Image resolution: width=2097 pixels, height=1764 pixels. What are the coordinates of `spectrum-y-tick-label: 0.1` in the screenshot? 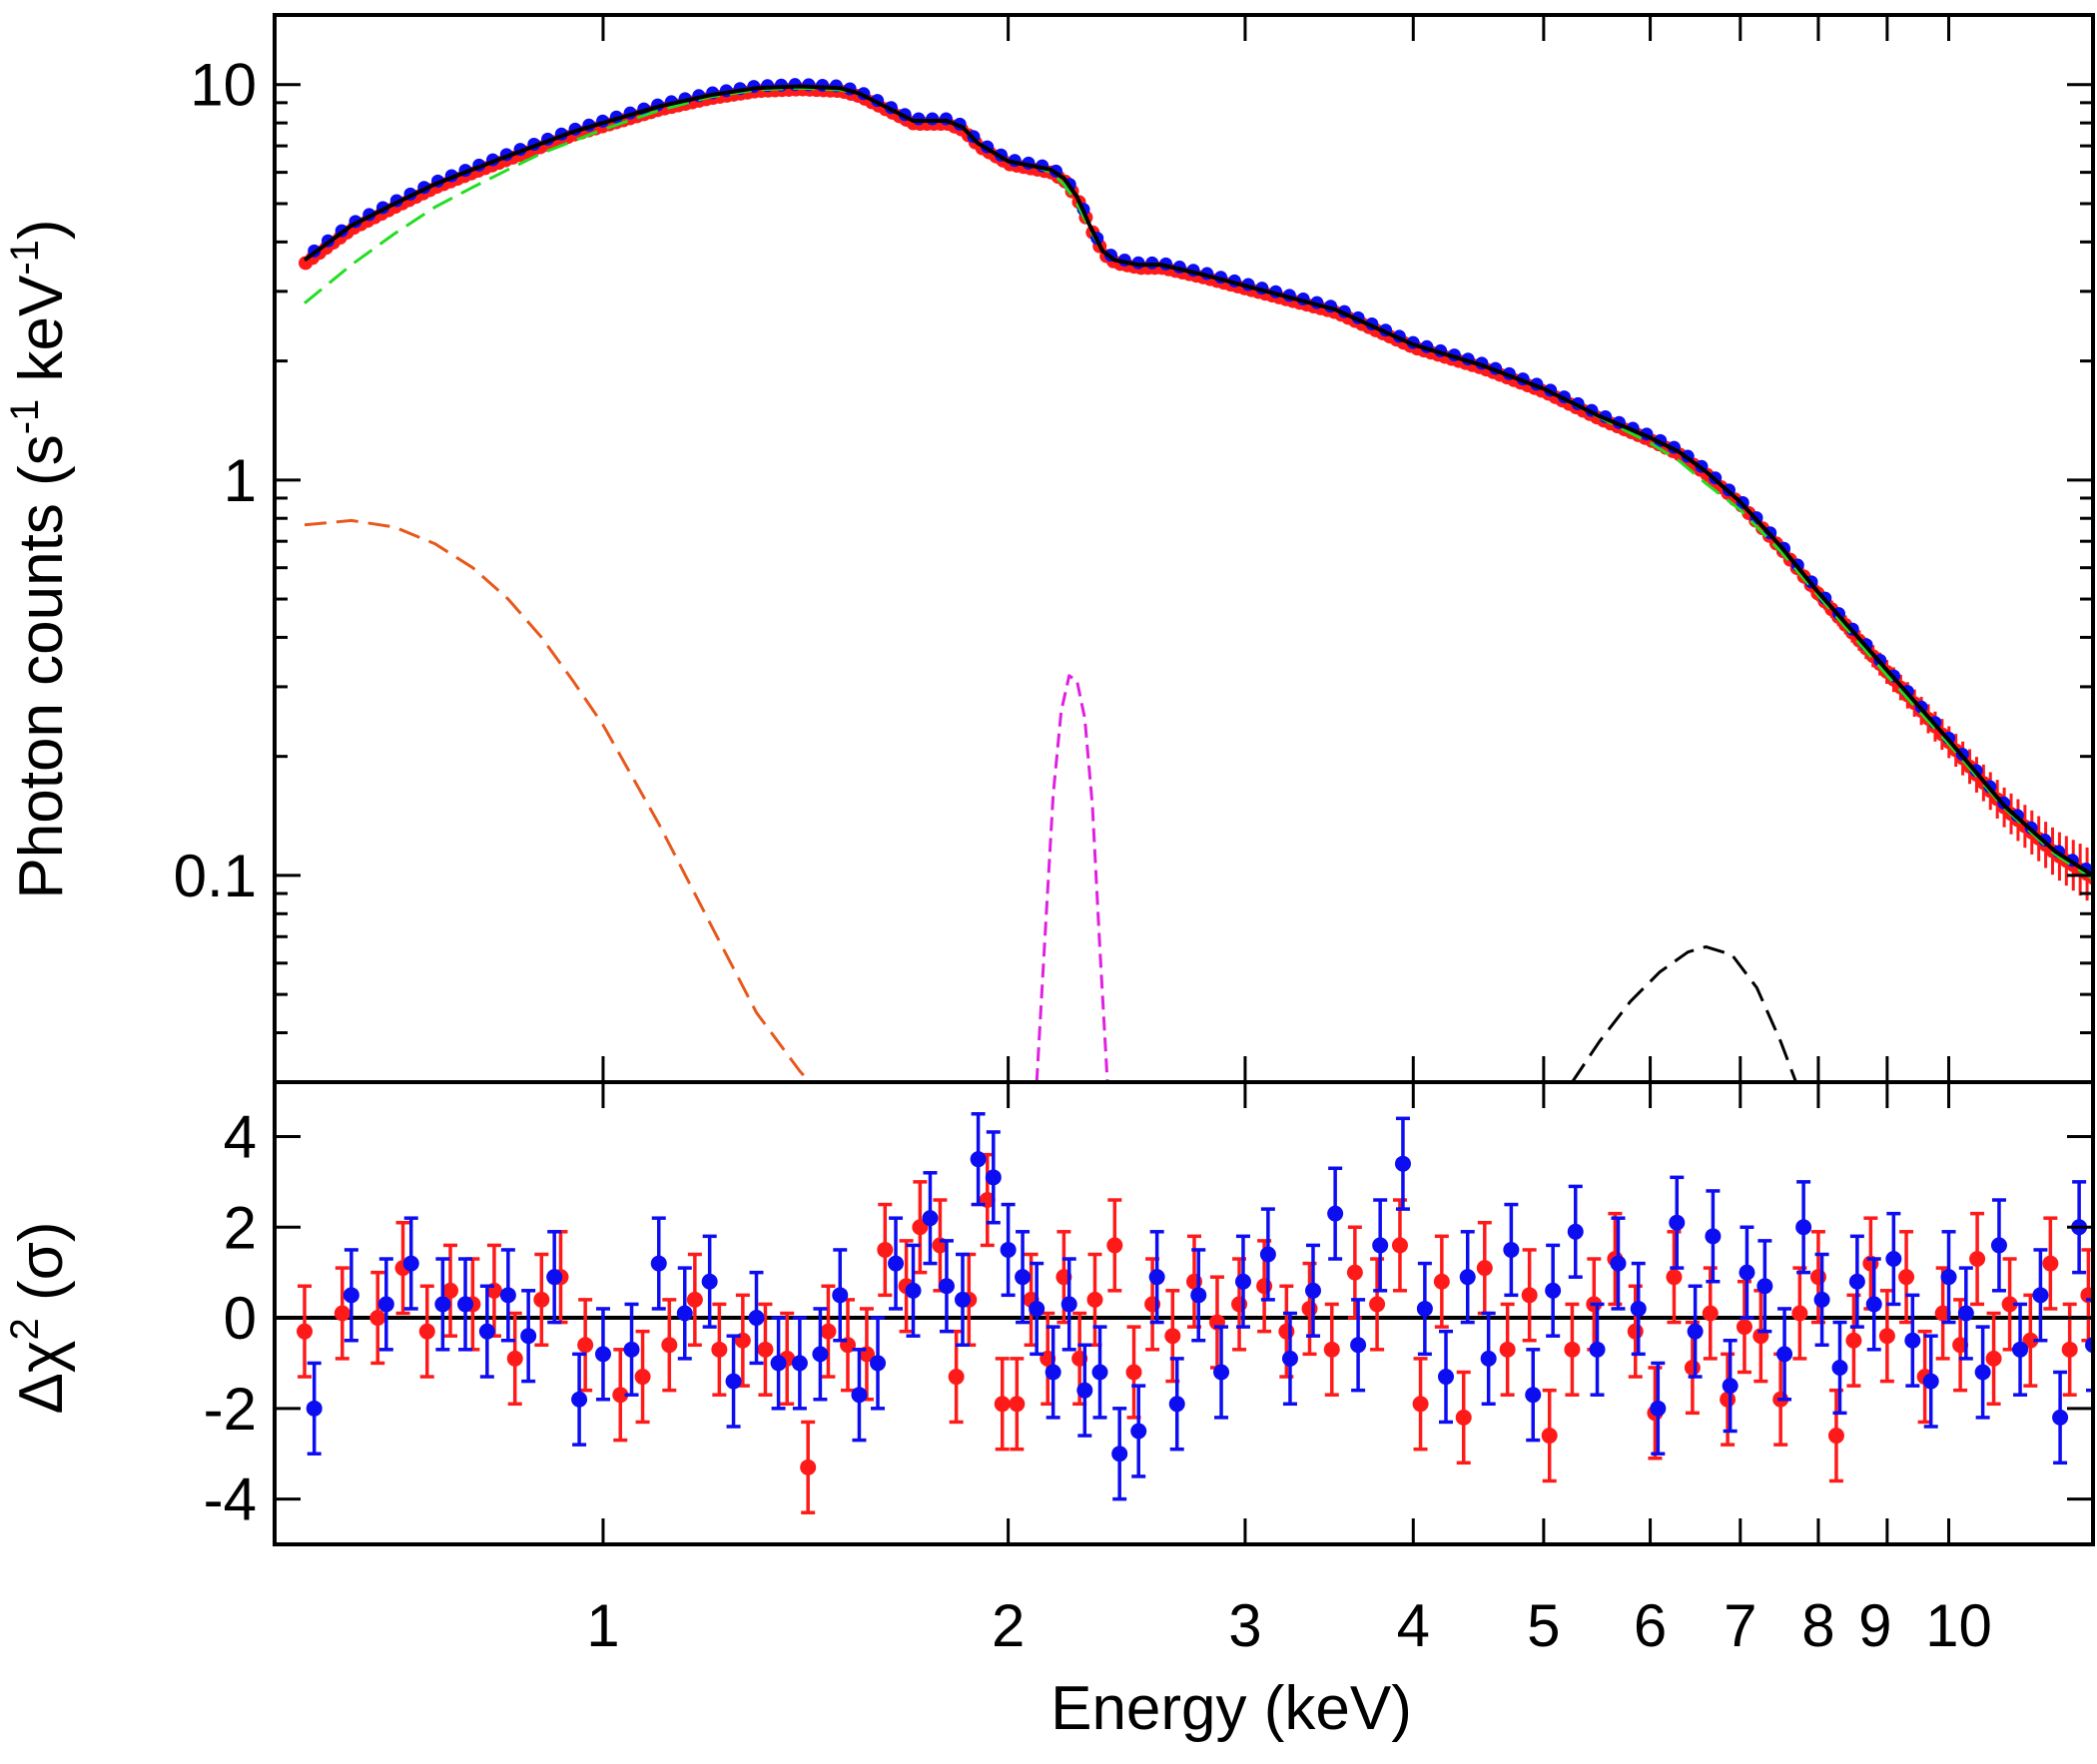 It's located at (215, 876).